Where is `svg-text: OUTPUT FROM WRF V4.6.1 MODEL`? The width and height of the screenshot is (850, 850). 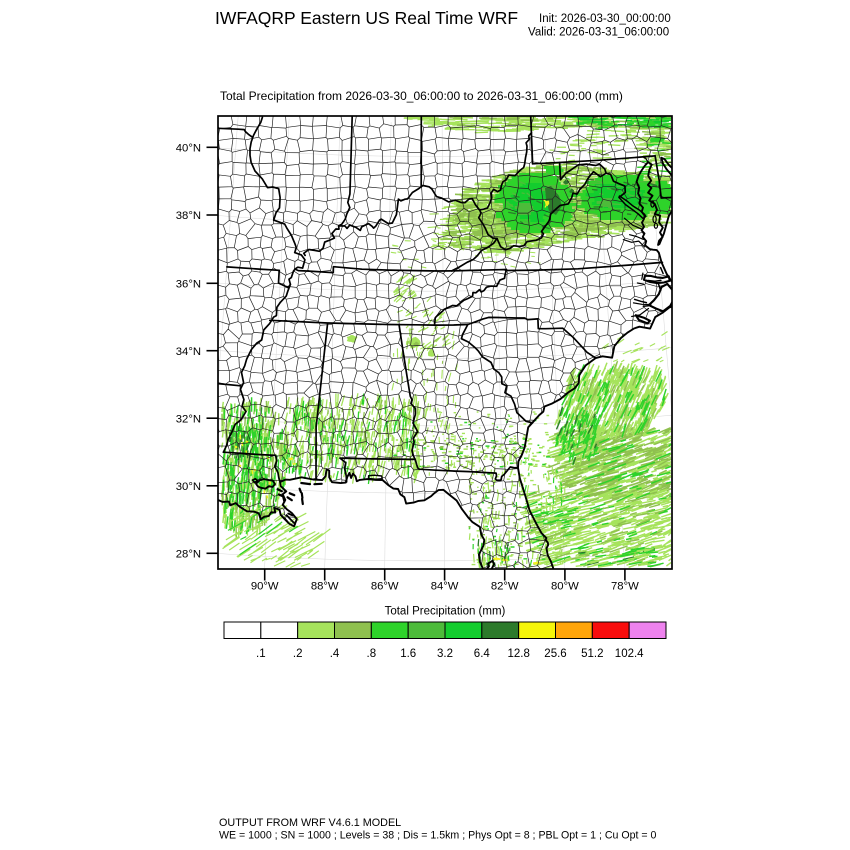 svg-text: OUTPUT FROM WRF V4.6.1 MODEL is located at coordinates (310, 823).